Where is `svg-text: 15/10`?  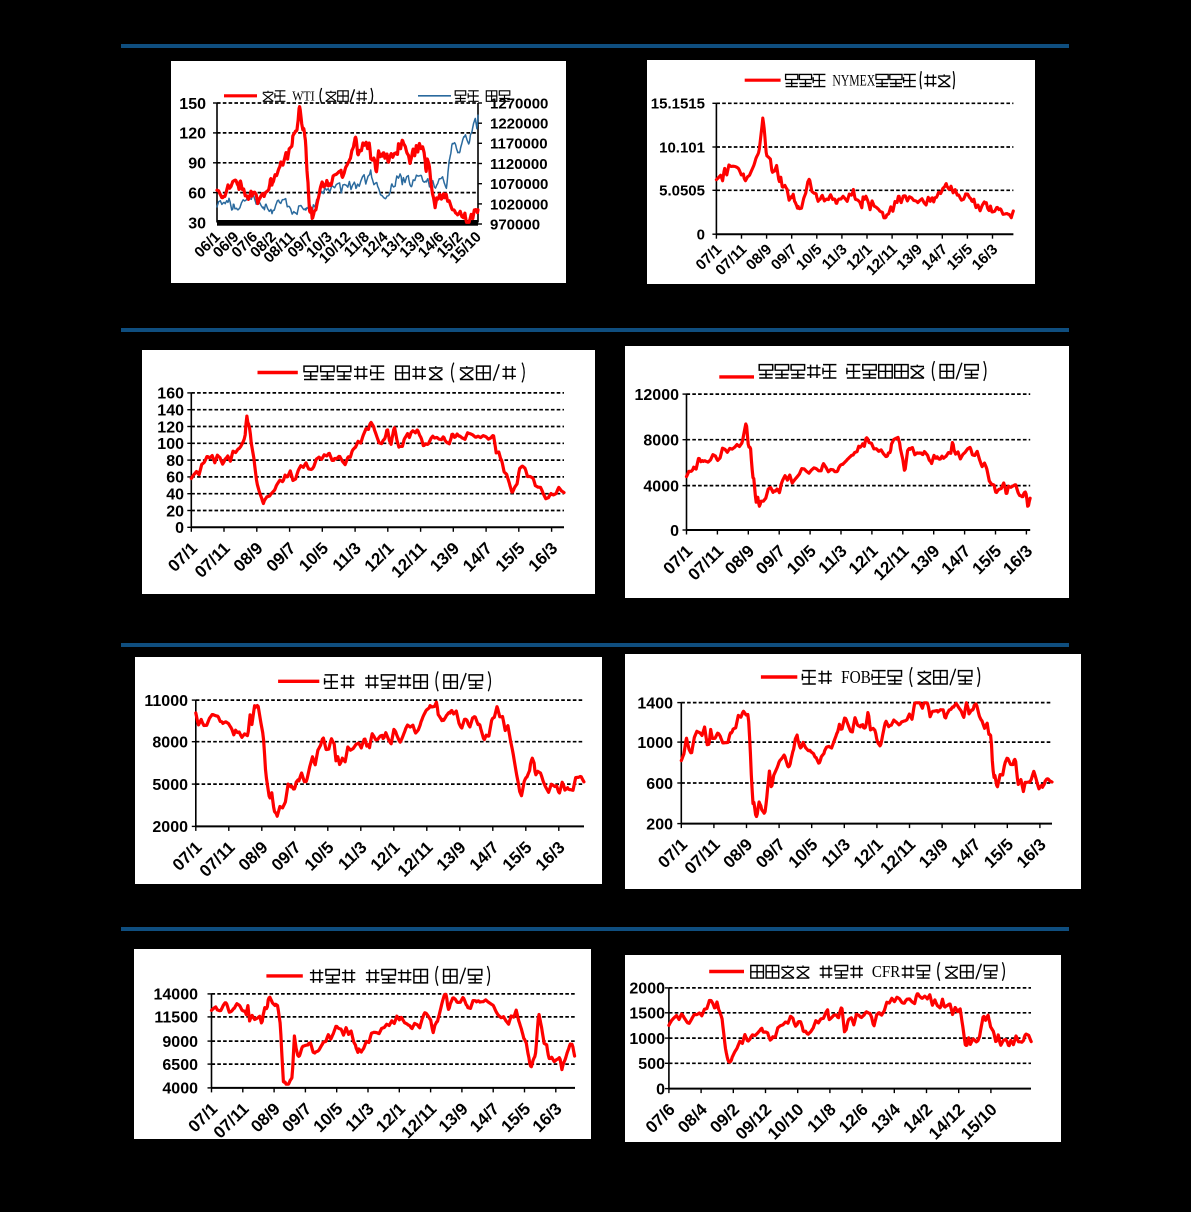
svg-text: 15/10 is located at coordinates (979, 1121).